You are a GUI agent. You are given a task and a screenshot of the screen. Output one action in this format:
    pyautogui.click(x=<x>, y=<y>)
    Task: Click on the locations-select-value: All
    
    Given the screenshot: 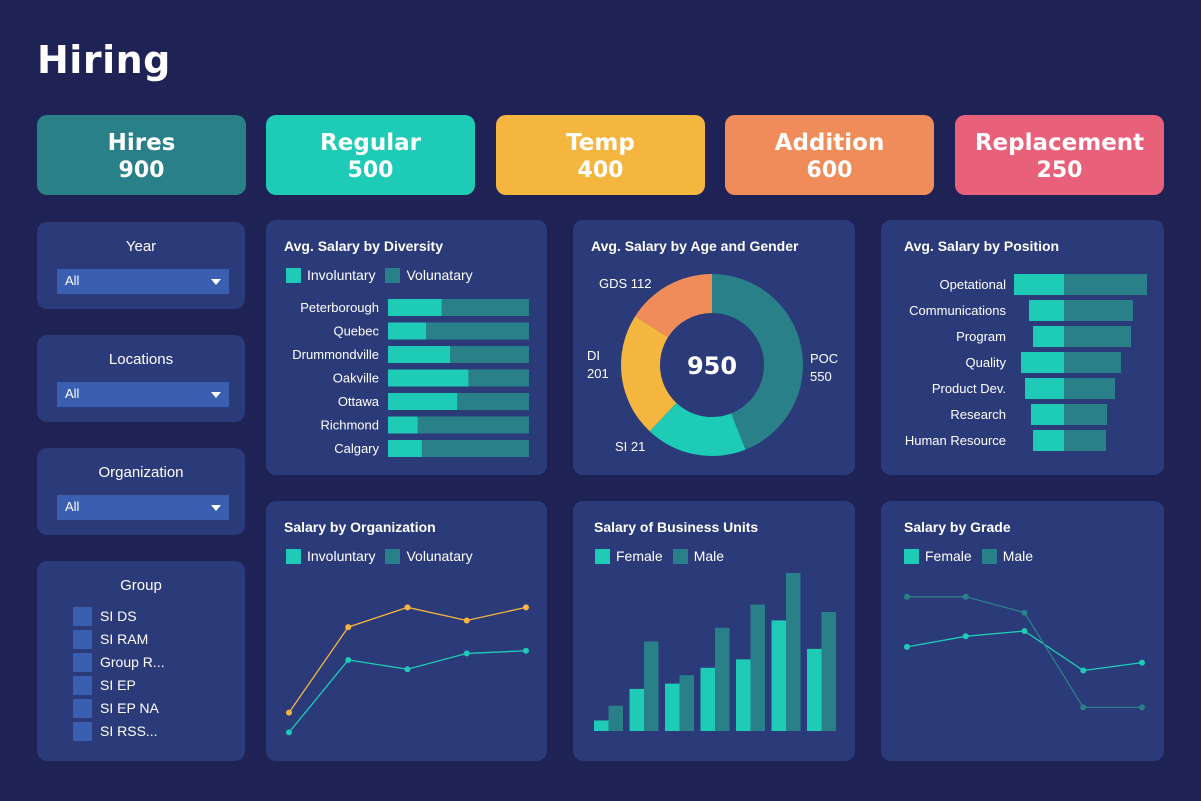 What is the action you would take?
    pyautogui.click(x=72, y=393)
    